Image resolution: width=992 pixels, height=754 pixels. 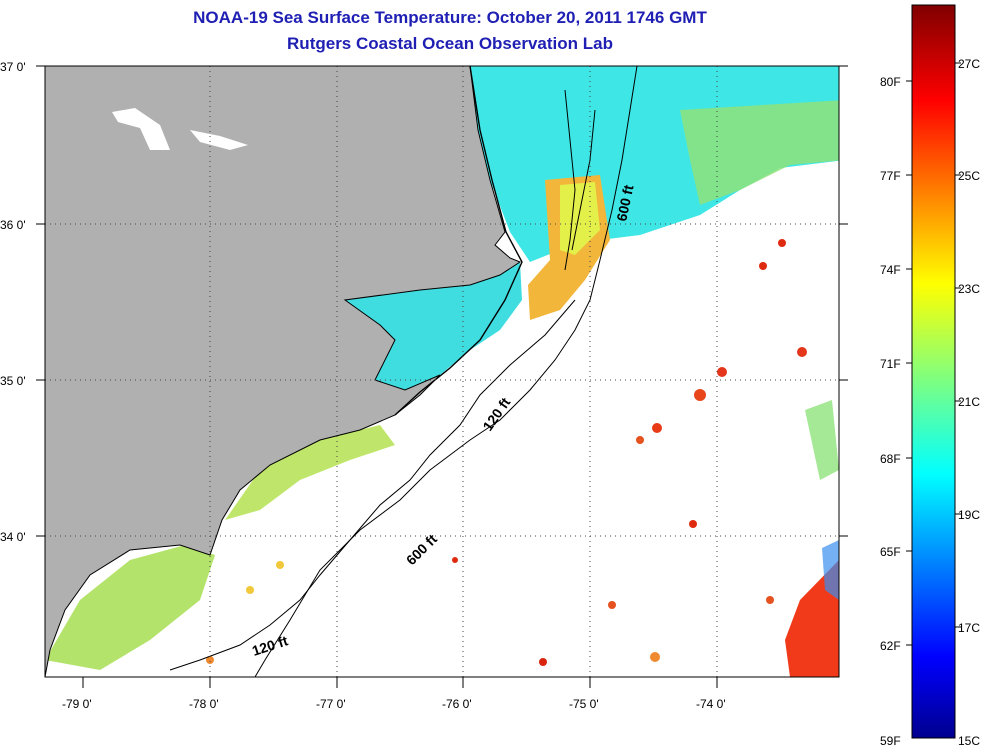 I want to click on sst-green-east, so click(x=822, y=440).